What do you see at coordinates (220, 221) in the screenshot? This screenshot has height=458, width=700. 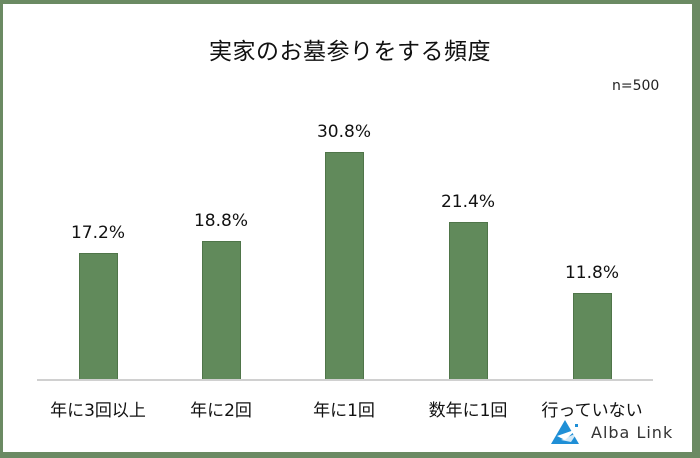 I see `bar-value-label: 18.8%` at bounding box center [220, 221].